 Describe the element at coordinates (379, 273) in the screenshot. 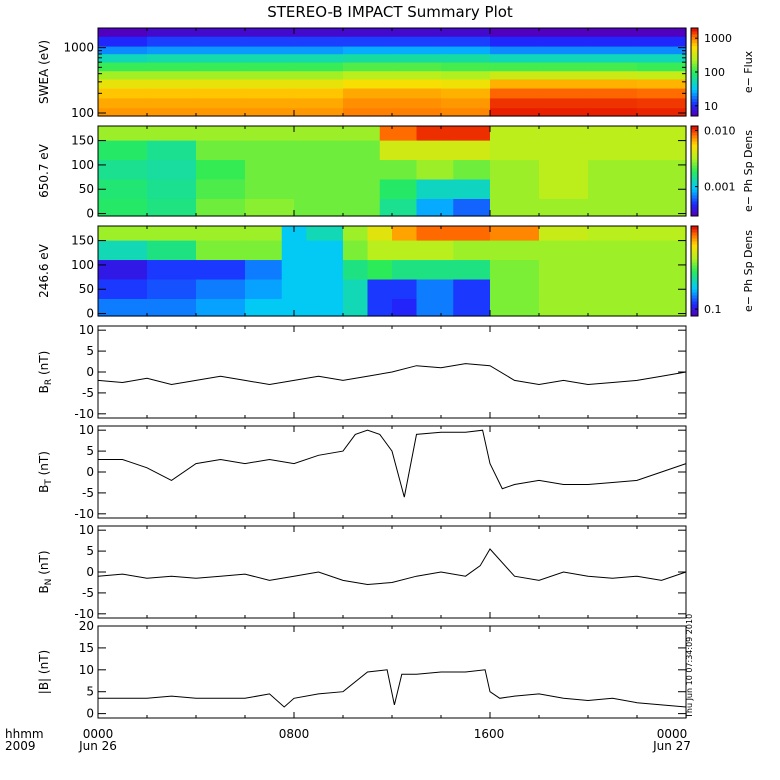

I see `panel-pad246: 0 50 100 150` at that location.